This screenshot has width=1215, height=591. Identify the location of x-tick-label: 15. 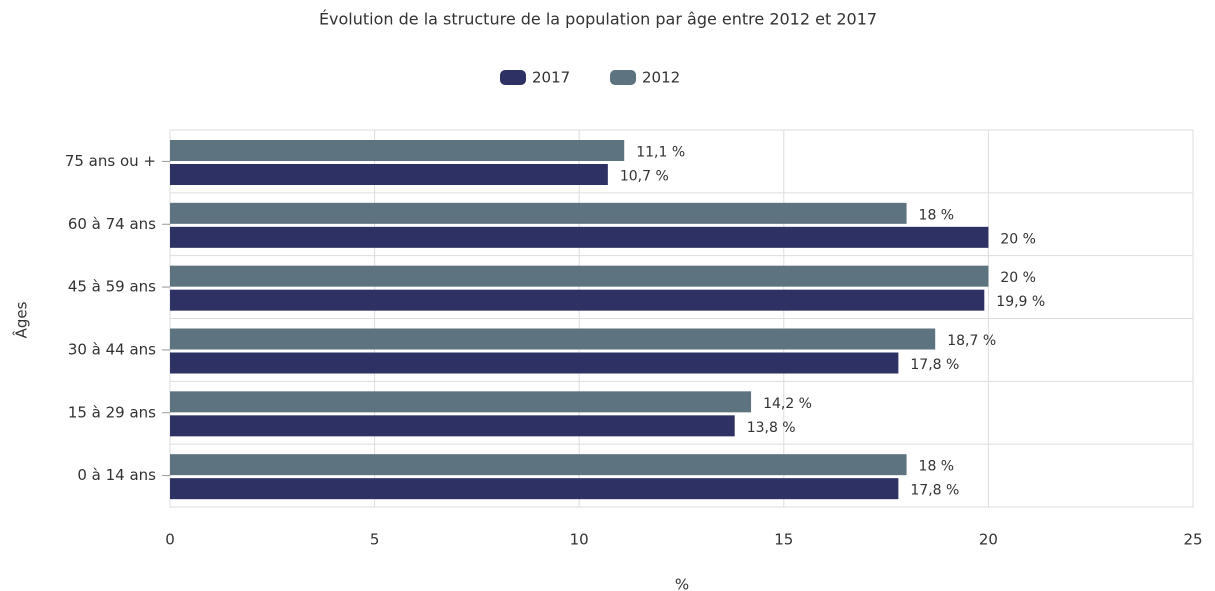
(783, 540).